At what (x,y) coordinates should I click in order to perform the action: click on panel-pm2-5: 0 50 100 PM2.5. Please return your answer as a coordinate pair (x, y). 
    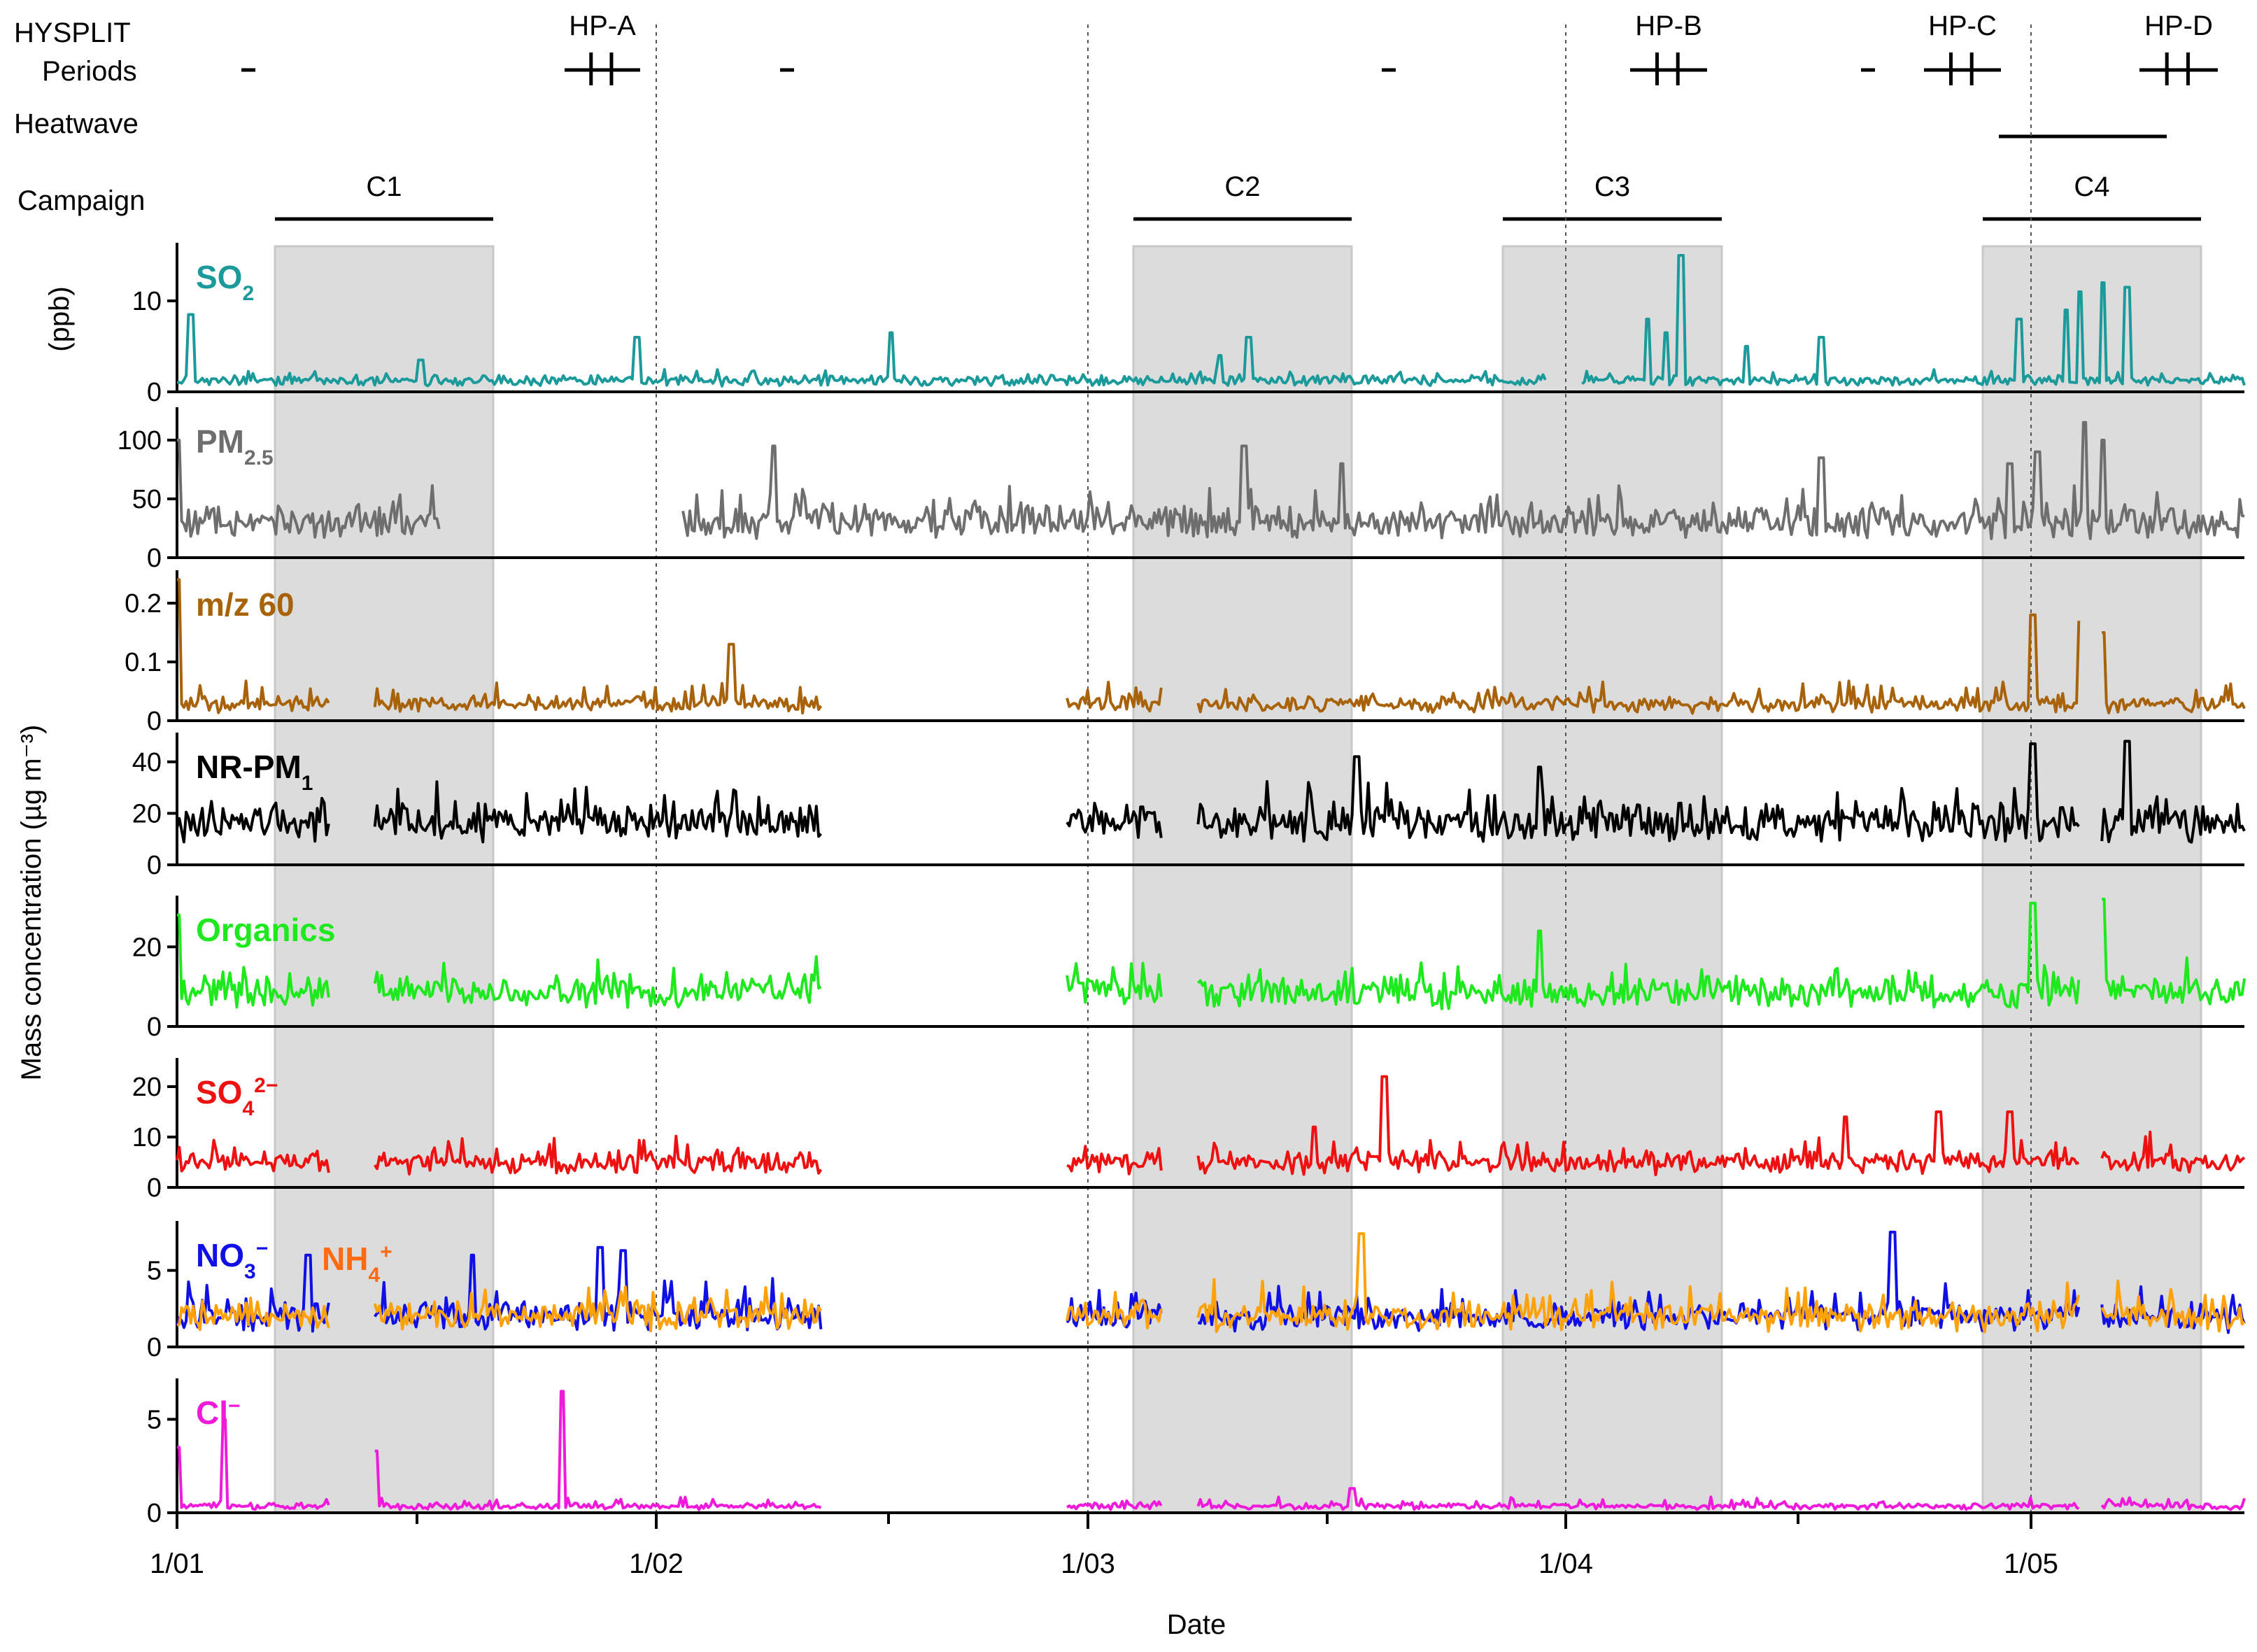
    Looking at the image, I should click on (1181, 490).